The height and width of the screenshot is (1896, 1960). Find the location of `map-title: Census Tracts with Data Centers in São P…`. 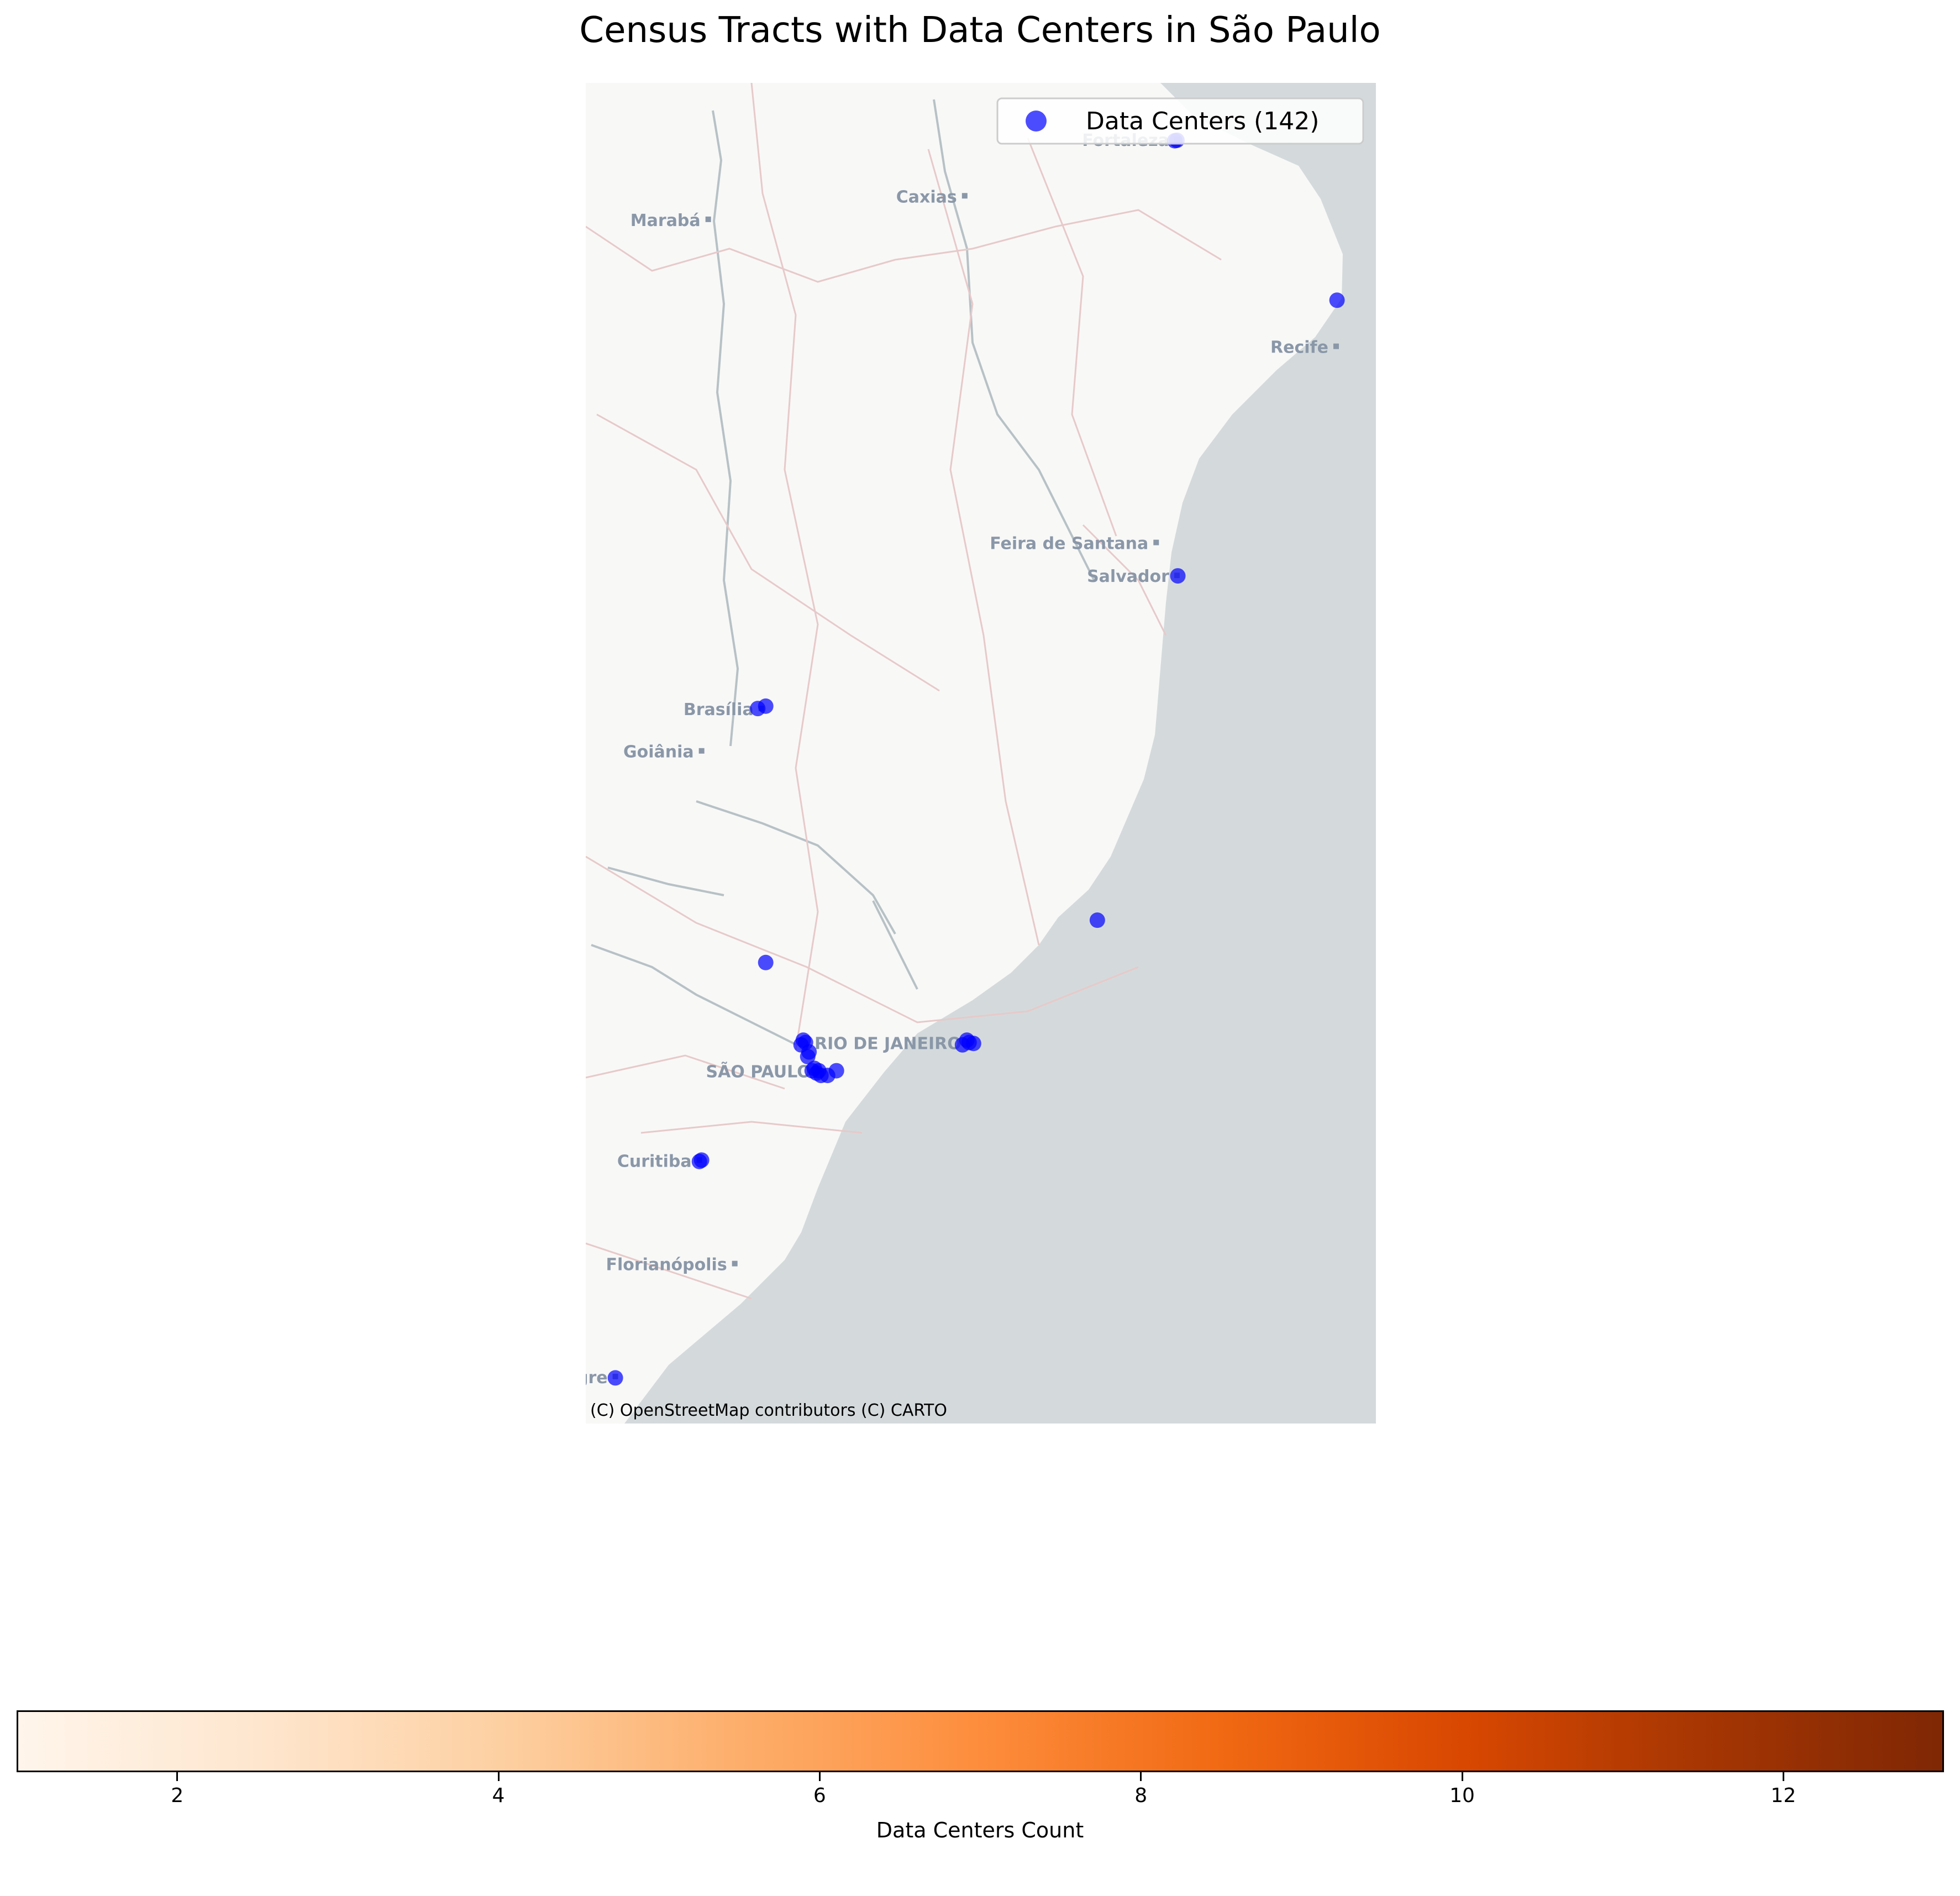

map-title: Census Tracts with Data Centers in São P… is located at coordinates (980, 31).